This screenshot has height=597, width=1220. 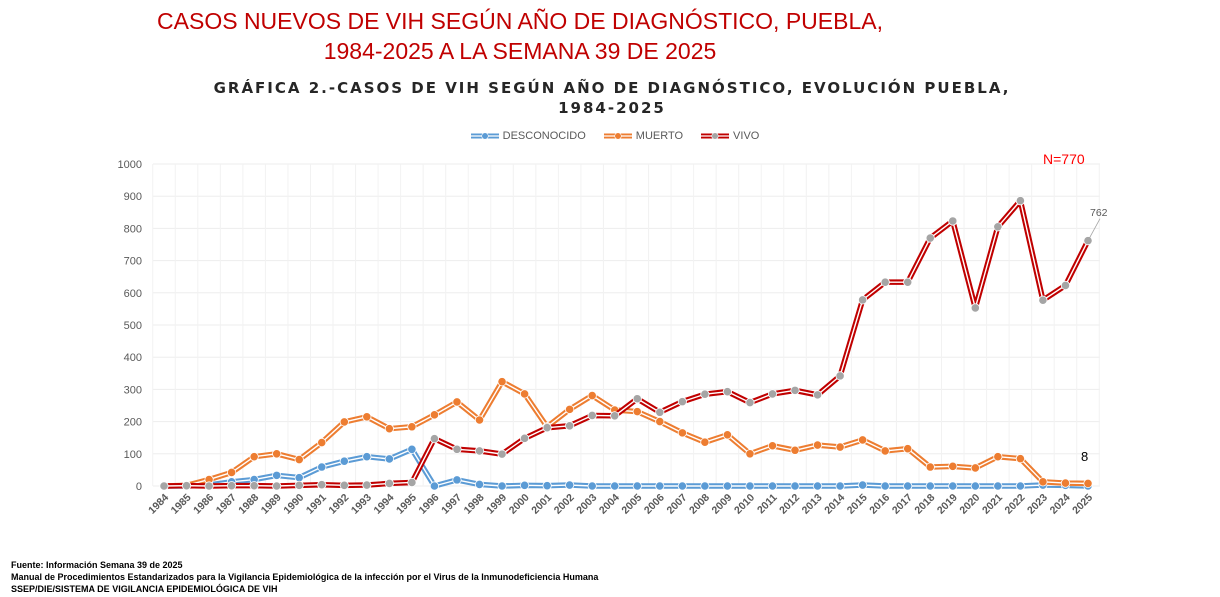 What do you see at coordinates (1060, 504) in the screenshot?
I see `x-tick-label: 2024` at bounding box center [1060, 504].